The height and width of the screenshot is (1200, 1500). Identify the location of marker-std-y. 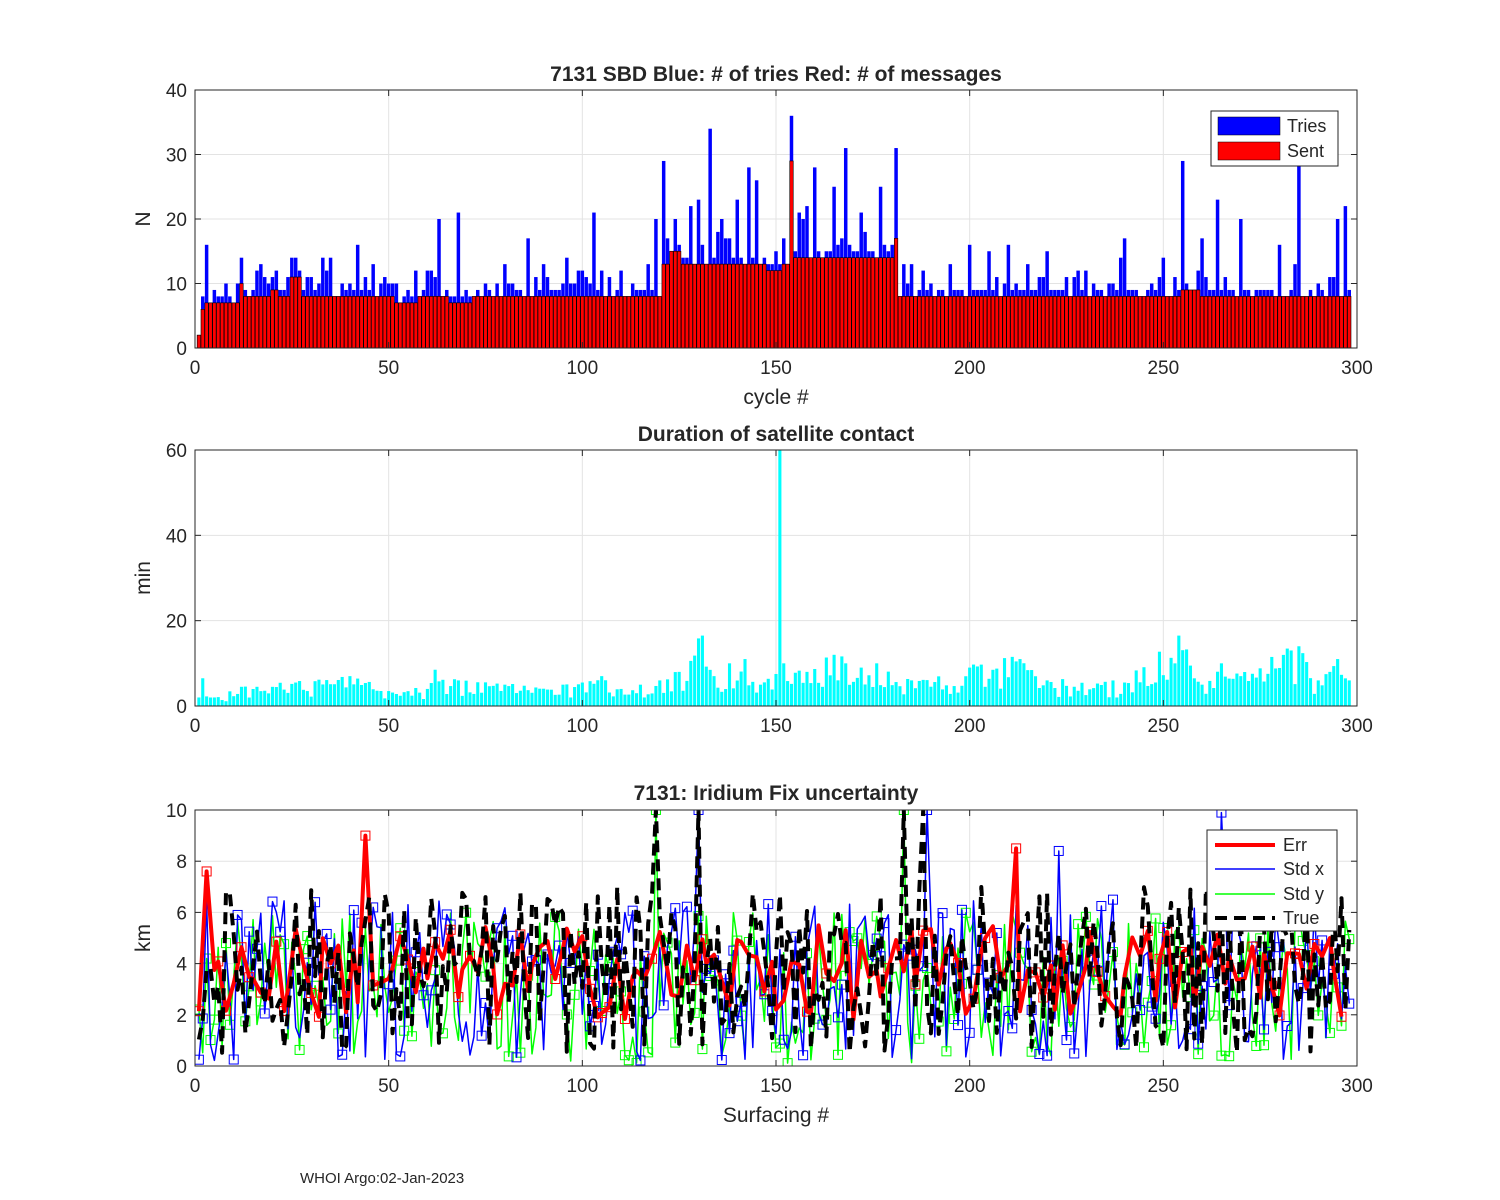
(1143, 1047).